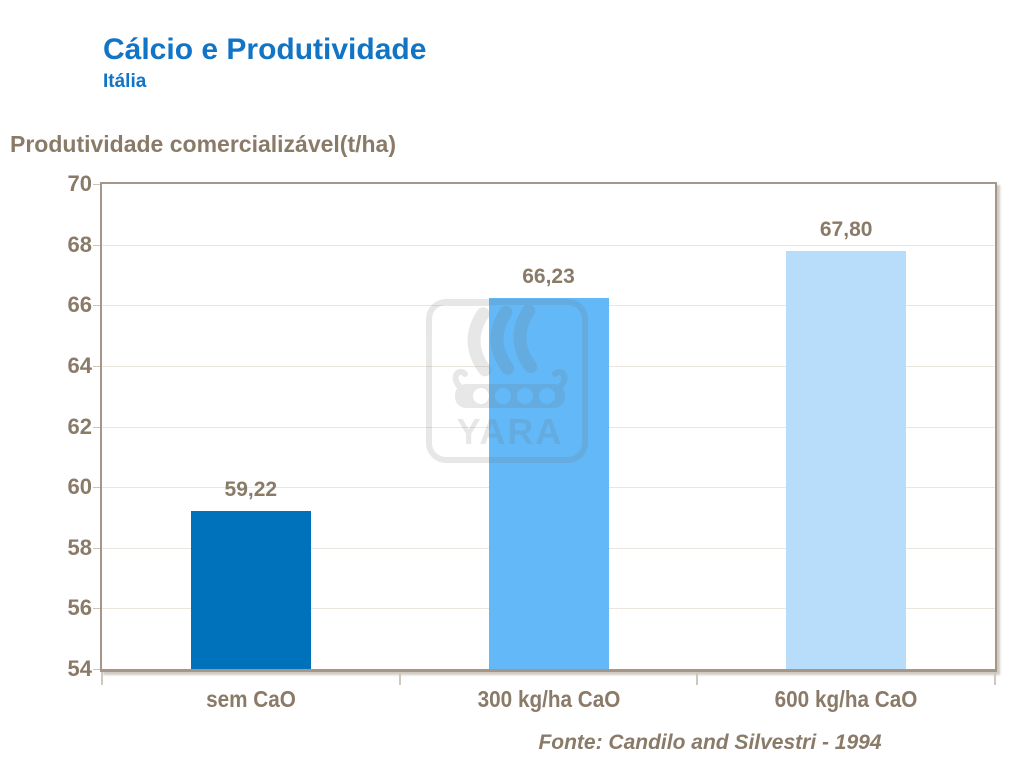 The image size is (1015, 762). I want to click on chart-subtitle: Itália, so click(125, 81).